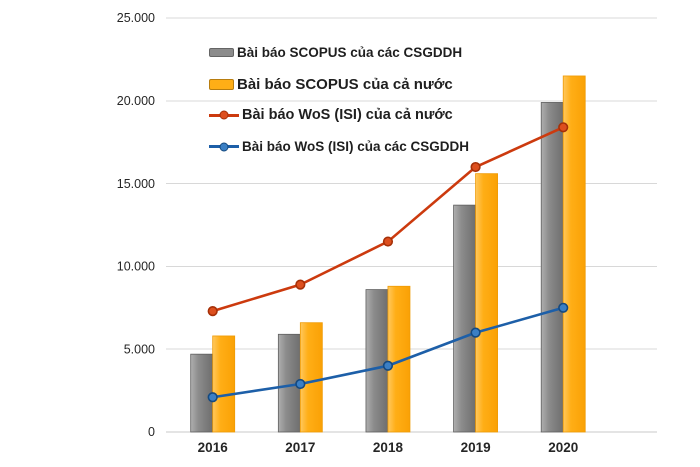  What do you see at coordinates (212, 397) in the screenshot?
I see `marker-series3-2016` at bounding box center [212, 397].